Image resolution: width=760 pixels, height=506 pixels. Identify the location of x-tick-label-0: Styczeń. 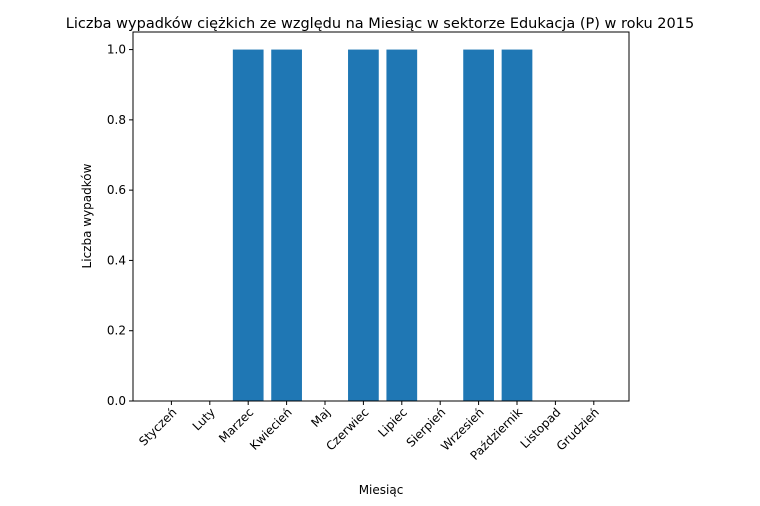
(157, 426).